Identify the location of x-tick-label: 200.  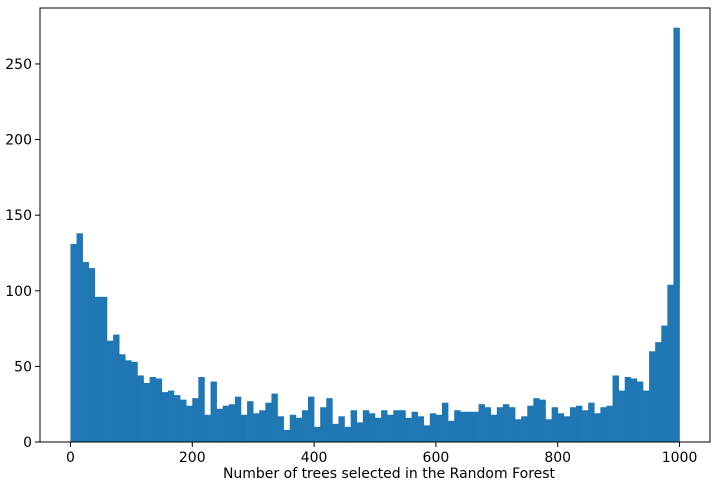
(192, 458).